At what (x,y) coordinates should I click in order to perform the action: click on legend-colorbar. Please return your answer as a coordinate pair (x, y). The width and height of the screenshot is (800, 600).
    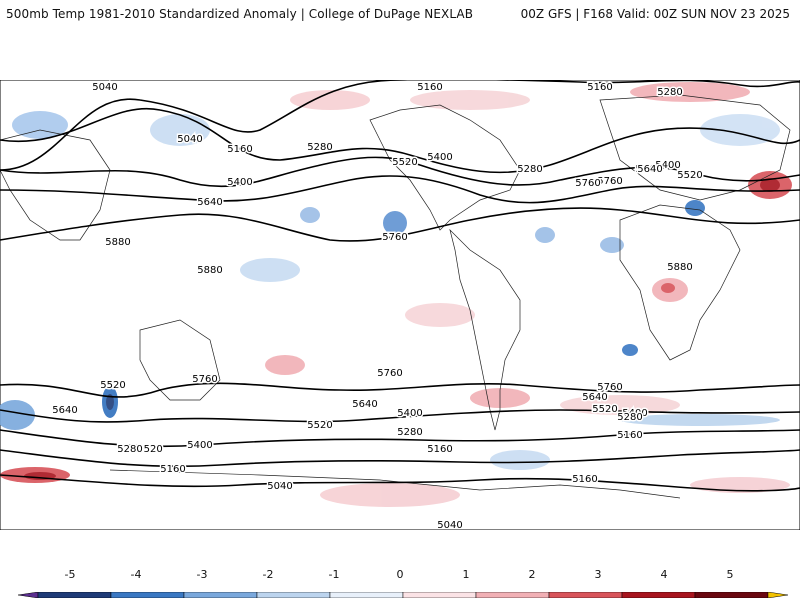
    Looking at the image, I should click on (403, 595).